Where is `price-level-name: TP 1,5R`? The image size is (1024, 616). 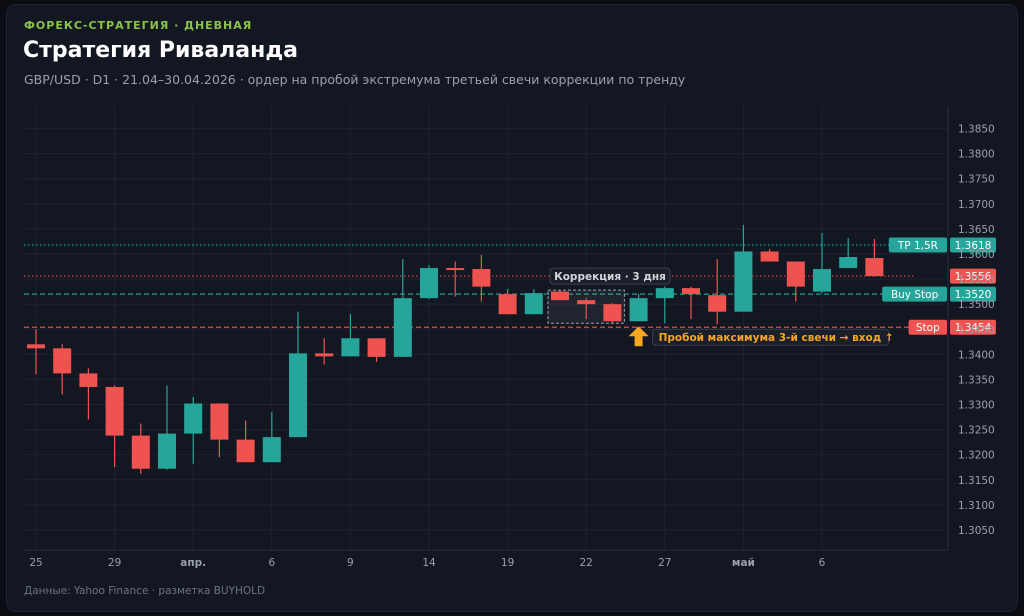 price-level-name: TP 1,5R is located at coordinates (917, 246).